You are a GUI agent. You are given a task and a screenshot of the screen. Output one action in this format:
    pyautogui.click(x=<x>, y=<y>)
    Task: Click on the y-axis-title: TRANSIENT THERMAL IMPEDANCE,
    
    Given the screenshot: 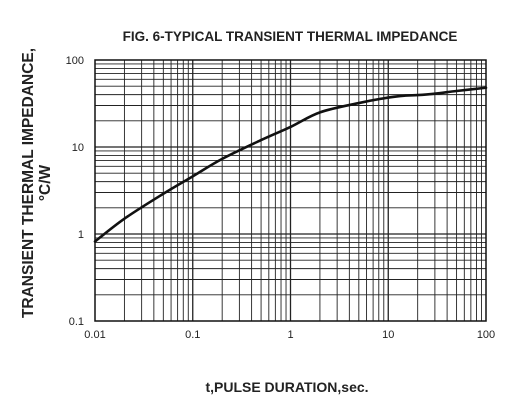 What is the action you would take?
    pyautogui.click(x=28, y=183)
    